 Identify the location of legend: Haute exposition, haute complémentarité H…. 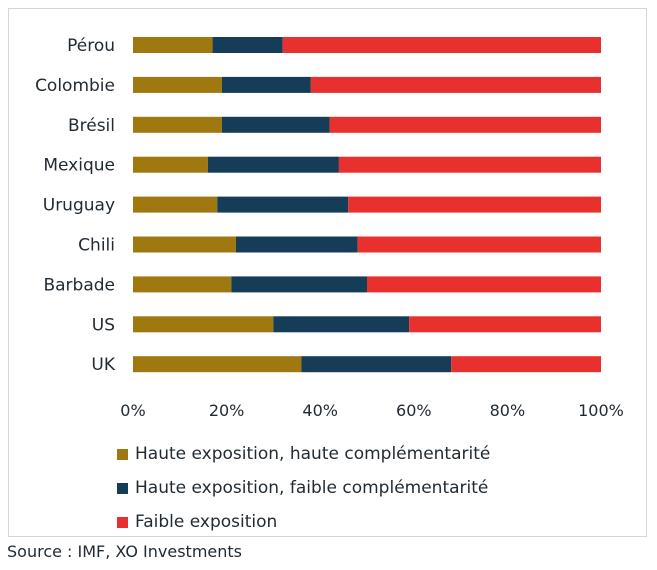
(303, 488).